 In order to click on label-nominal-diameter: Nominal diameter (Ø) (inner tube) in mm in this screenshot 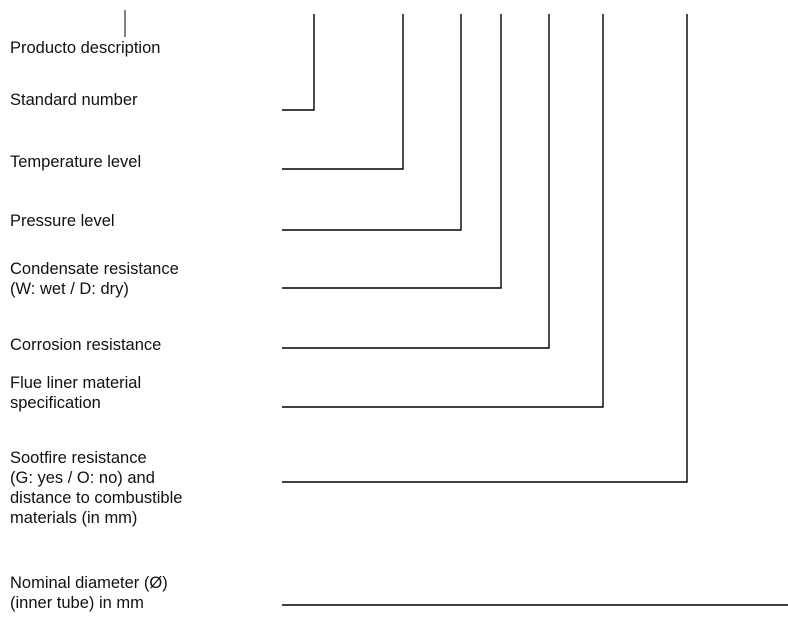, I will do `click(89, 593)`.